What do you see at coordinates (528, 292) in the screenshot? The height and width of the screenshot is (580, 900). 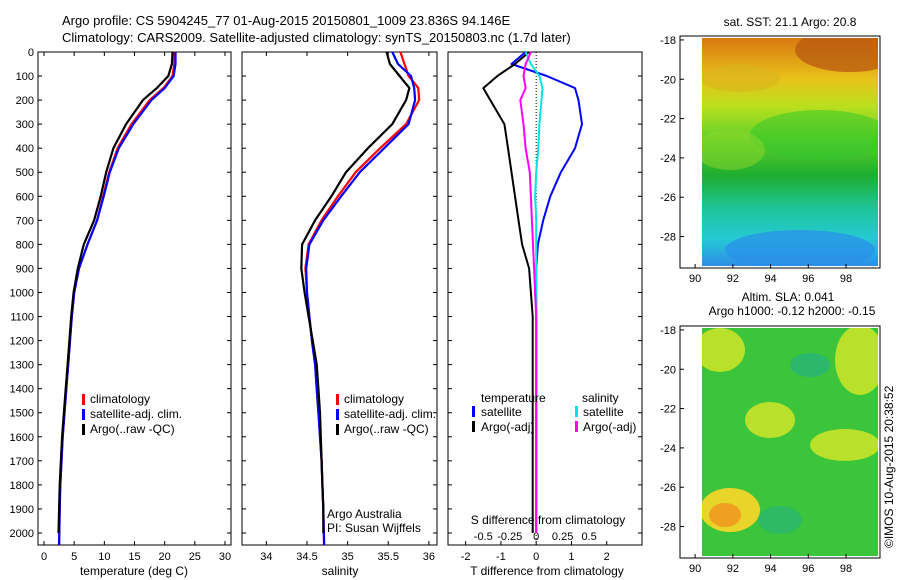 I see `series-line-salinity-argo-adj-` at bounding box center [528, 292].